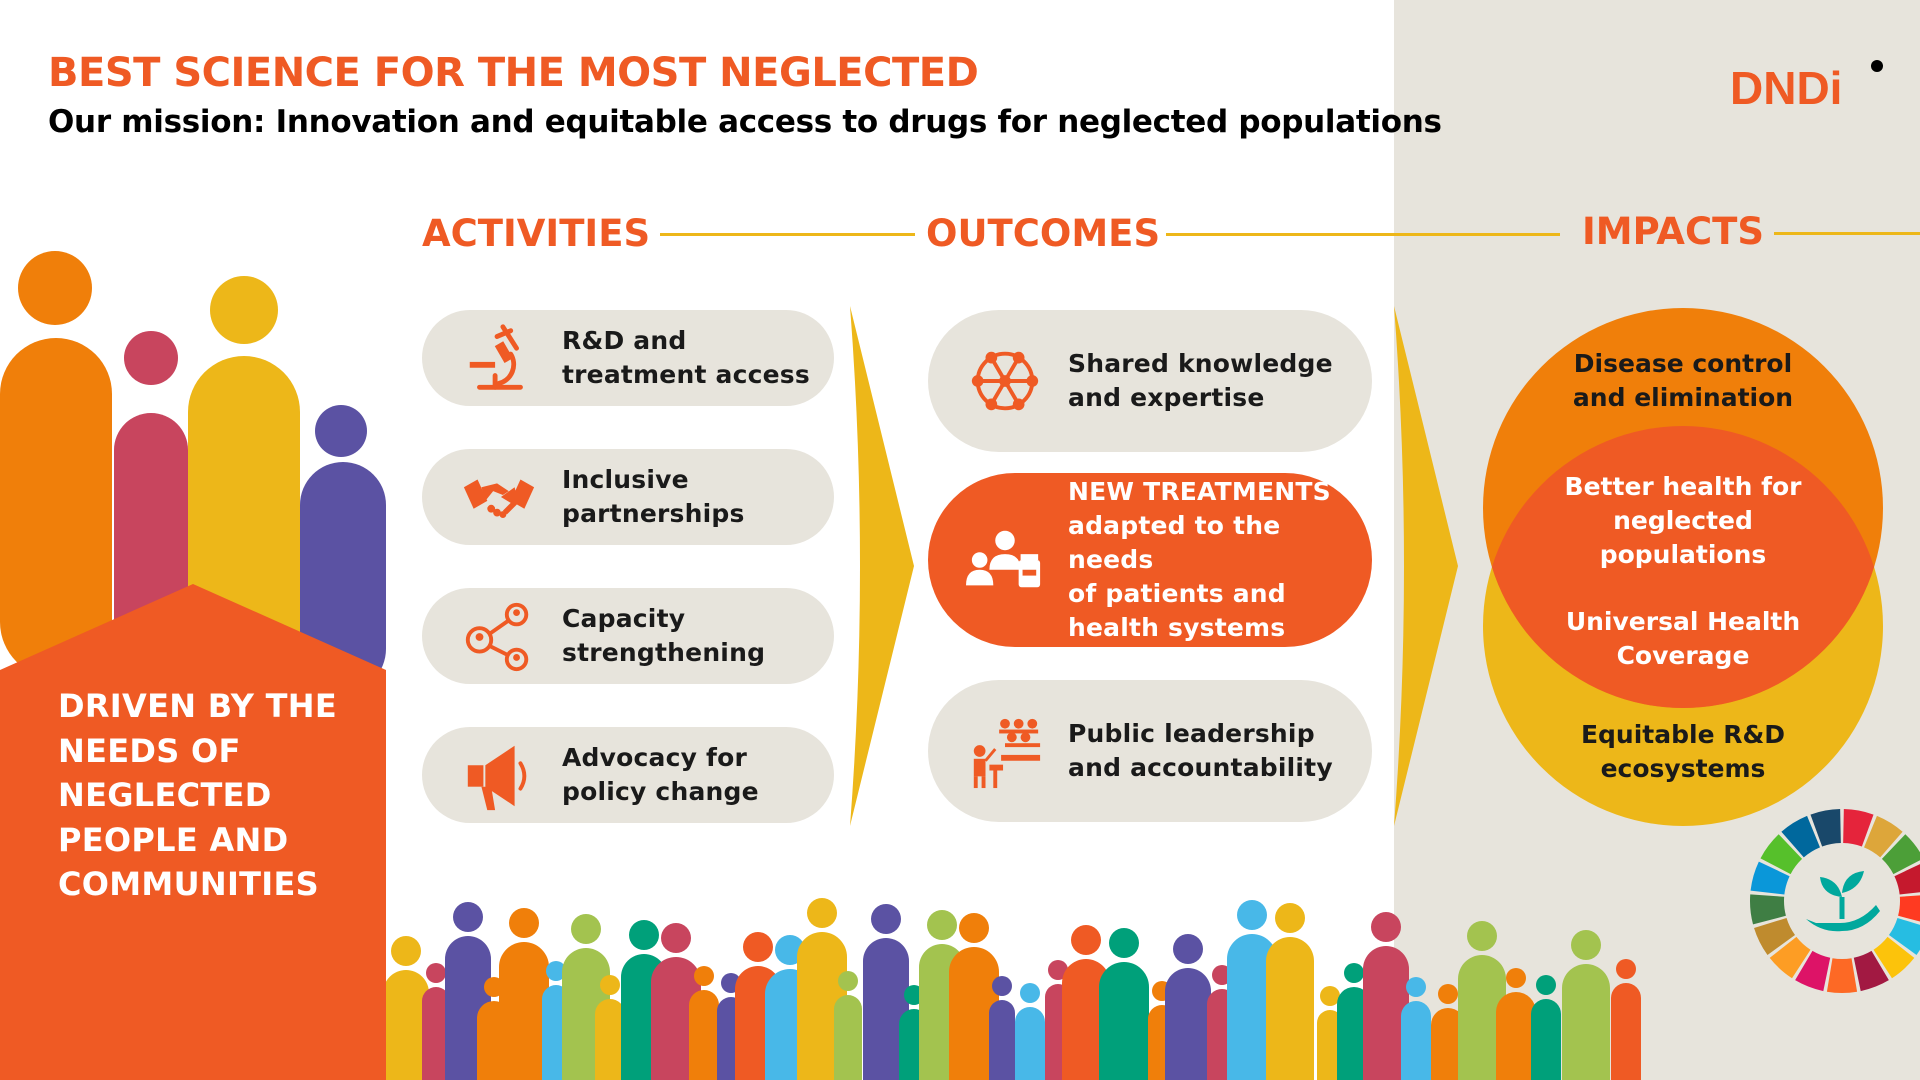 The width and height of the screenshot is (1920, 1080). I want to click on activity-line1: Capacity, so click(624, 618).